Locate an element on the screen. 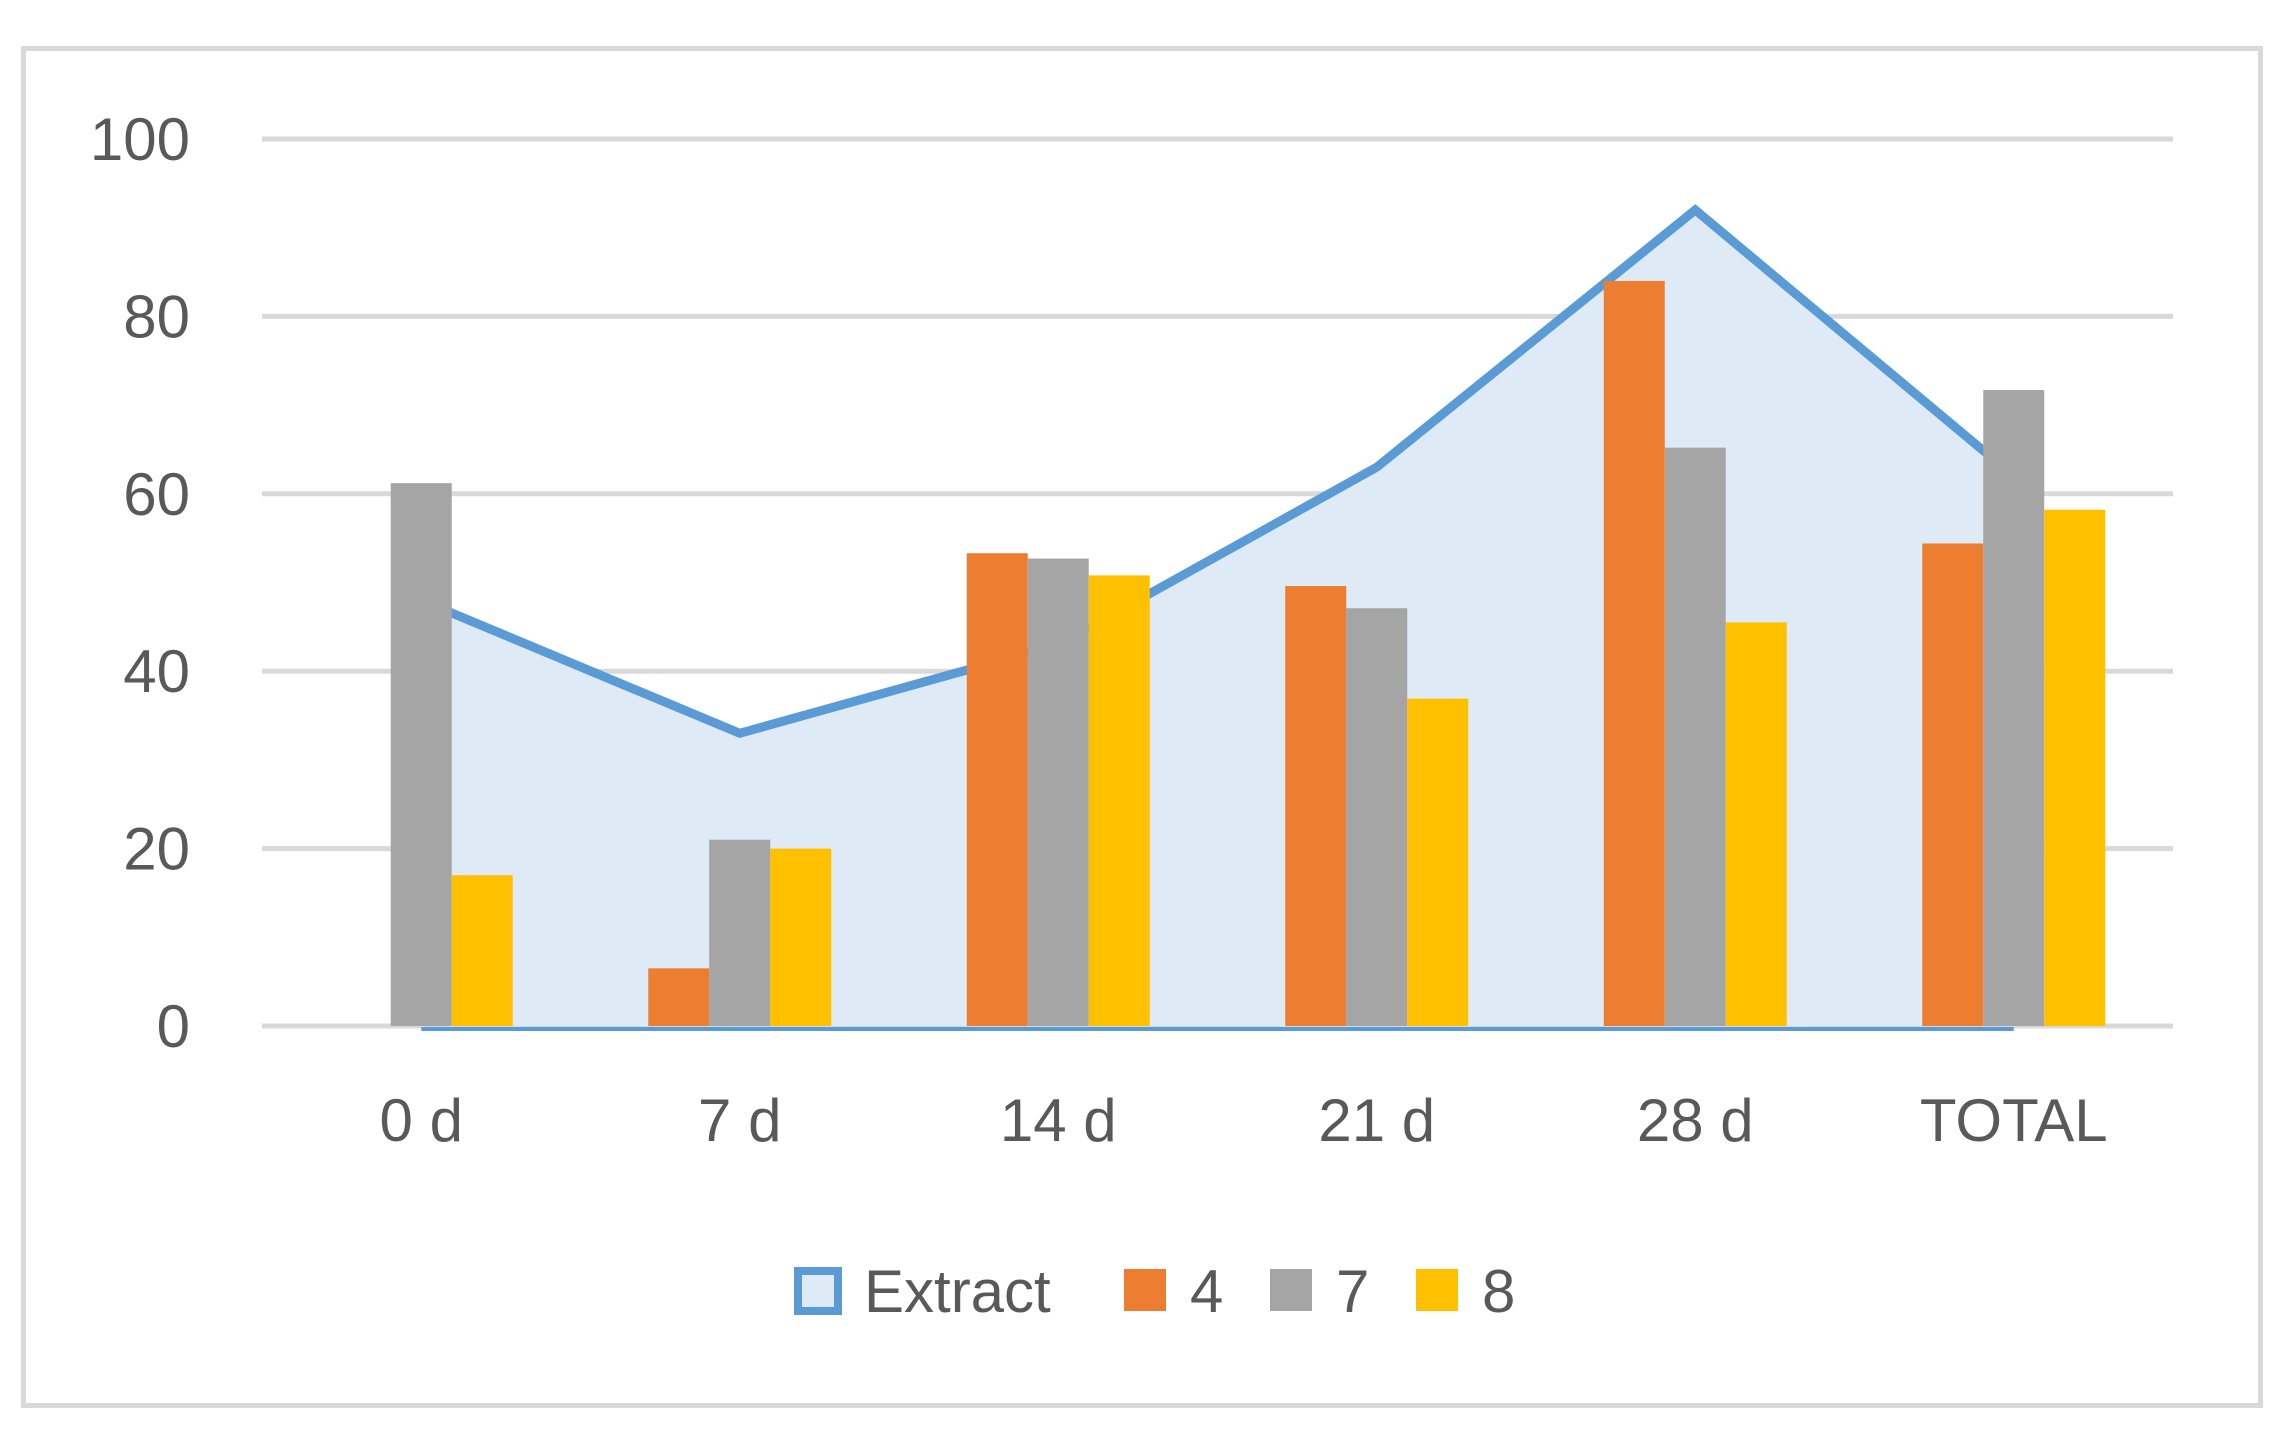 Image resolution: width=2289 pixels, height=1441 pixels. x-tick-label: 28 d is located at coordinates (1695, 1120).